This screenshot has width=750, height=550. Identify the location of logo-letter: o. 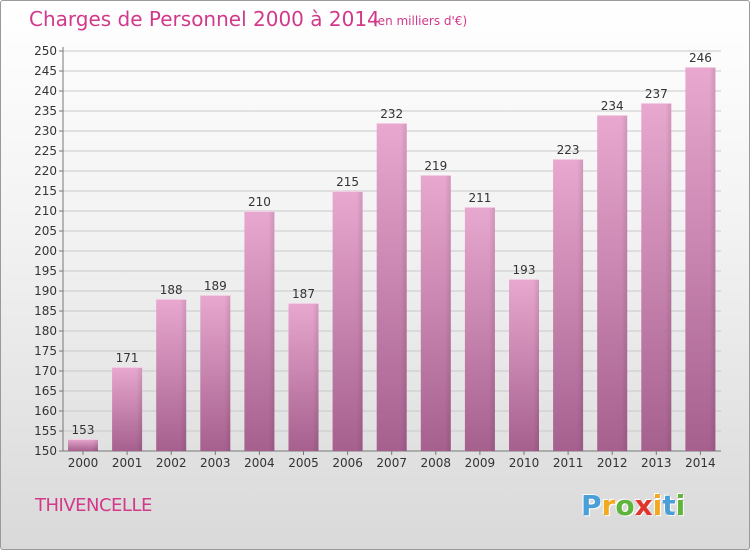
(625, 505).